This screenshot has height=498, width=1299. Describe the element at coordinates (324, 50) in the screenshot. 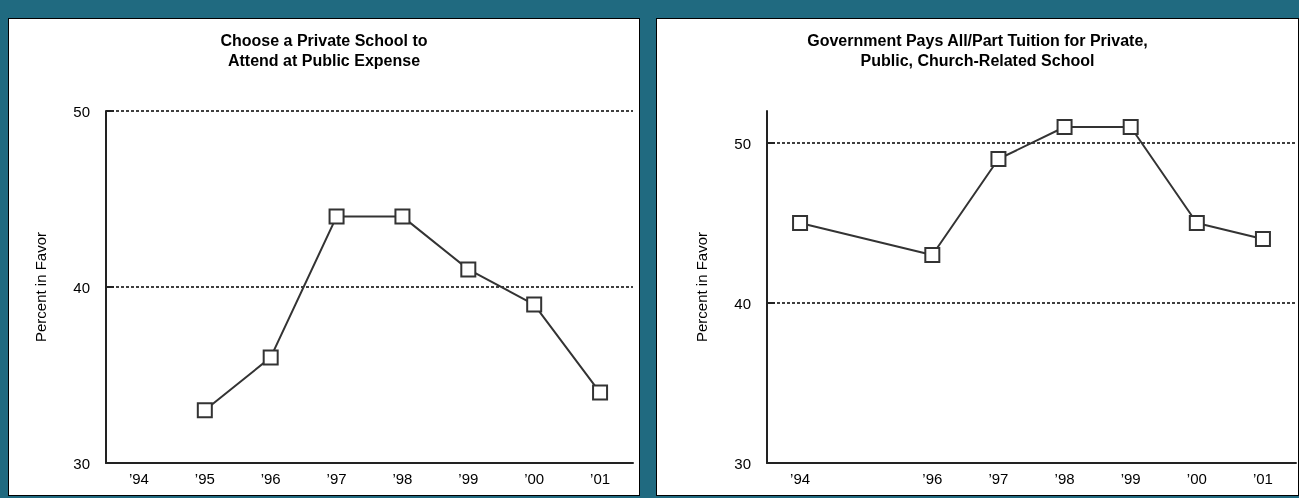

I see `chart-title: Choose a Private School to Attend at Public Expense` at that location.